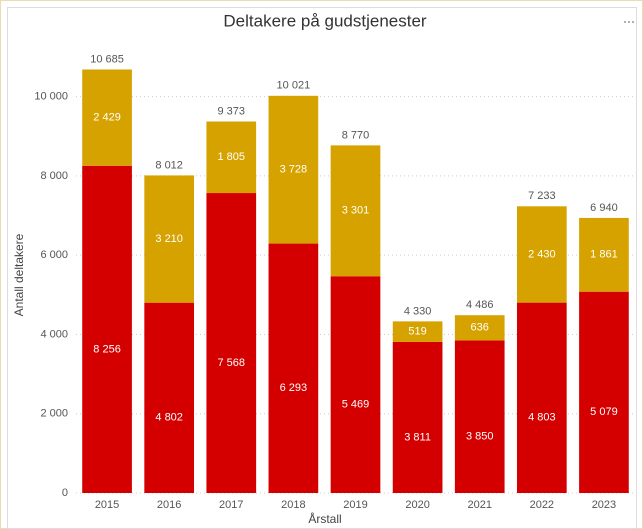 Image resolution: width=643 pixels, height=529 pixels. I want to click on total-label: 6 940, so click(604, 208).